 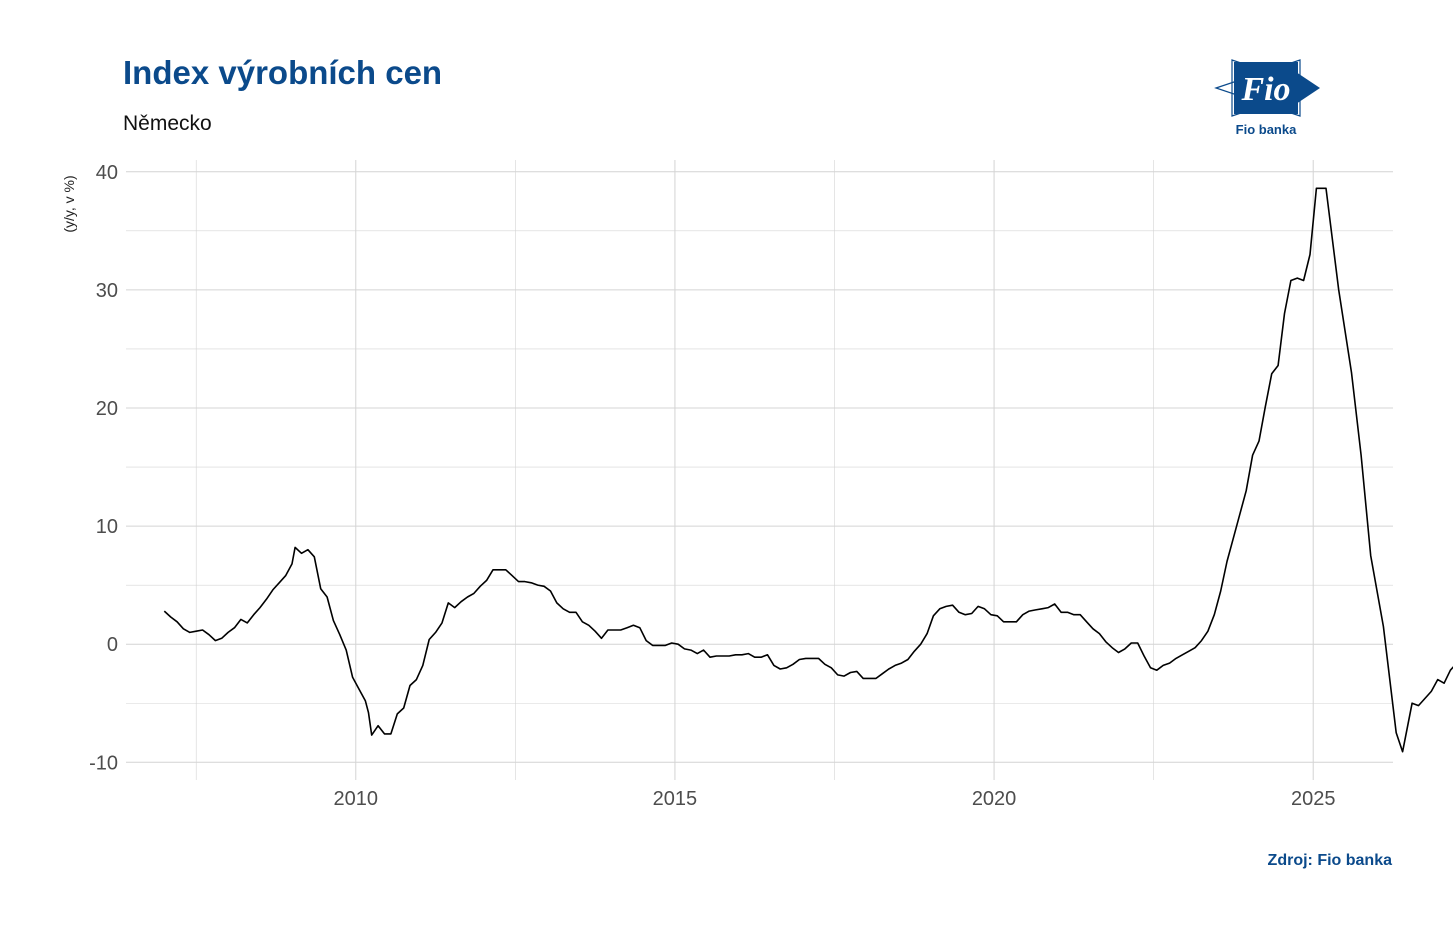 I want to click on y-tick-label: -10, so click(x=103, y=763).